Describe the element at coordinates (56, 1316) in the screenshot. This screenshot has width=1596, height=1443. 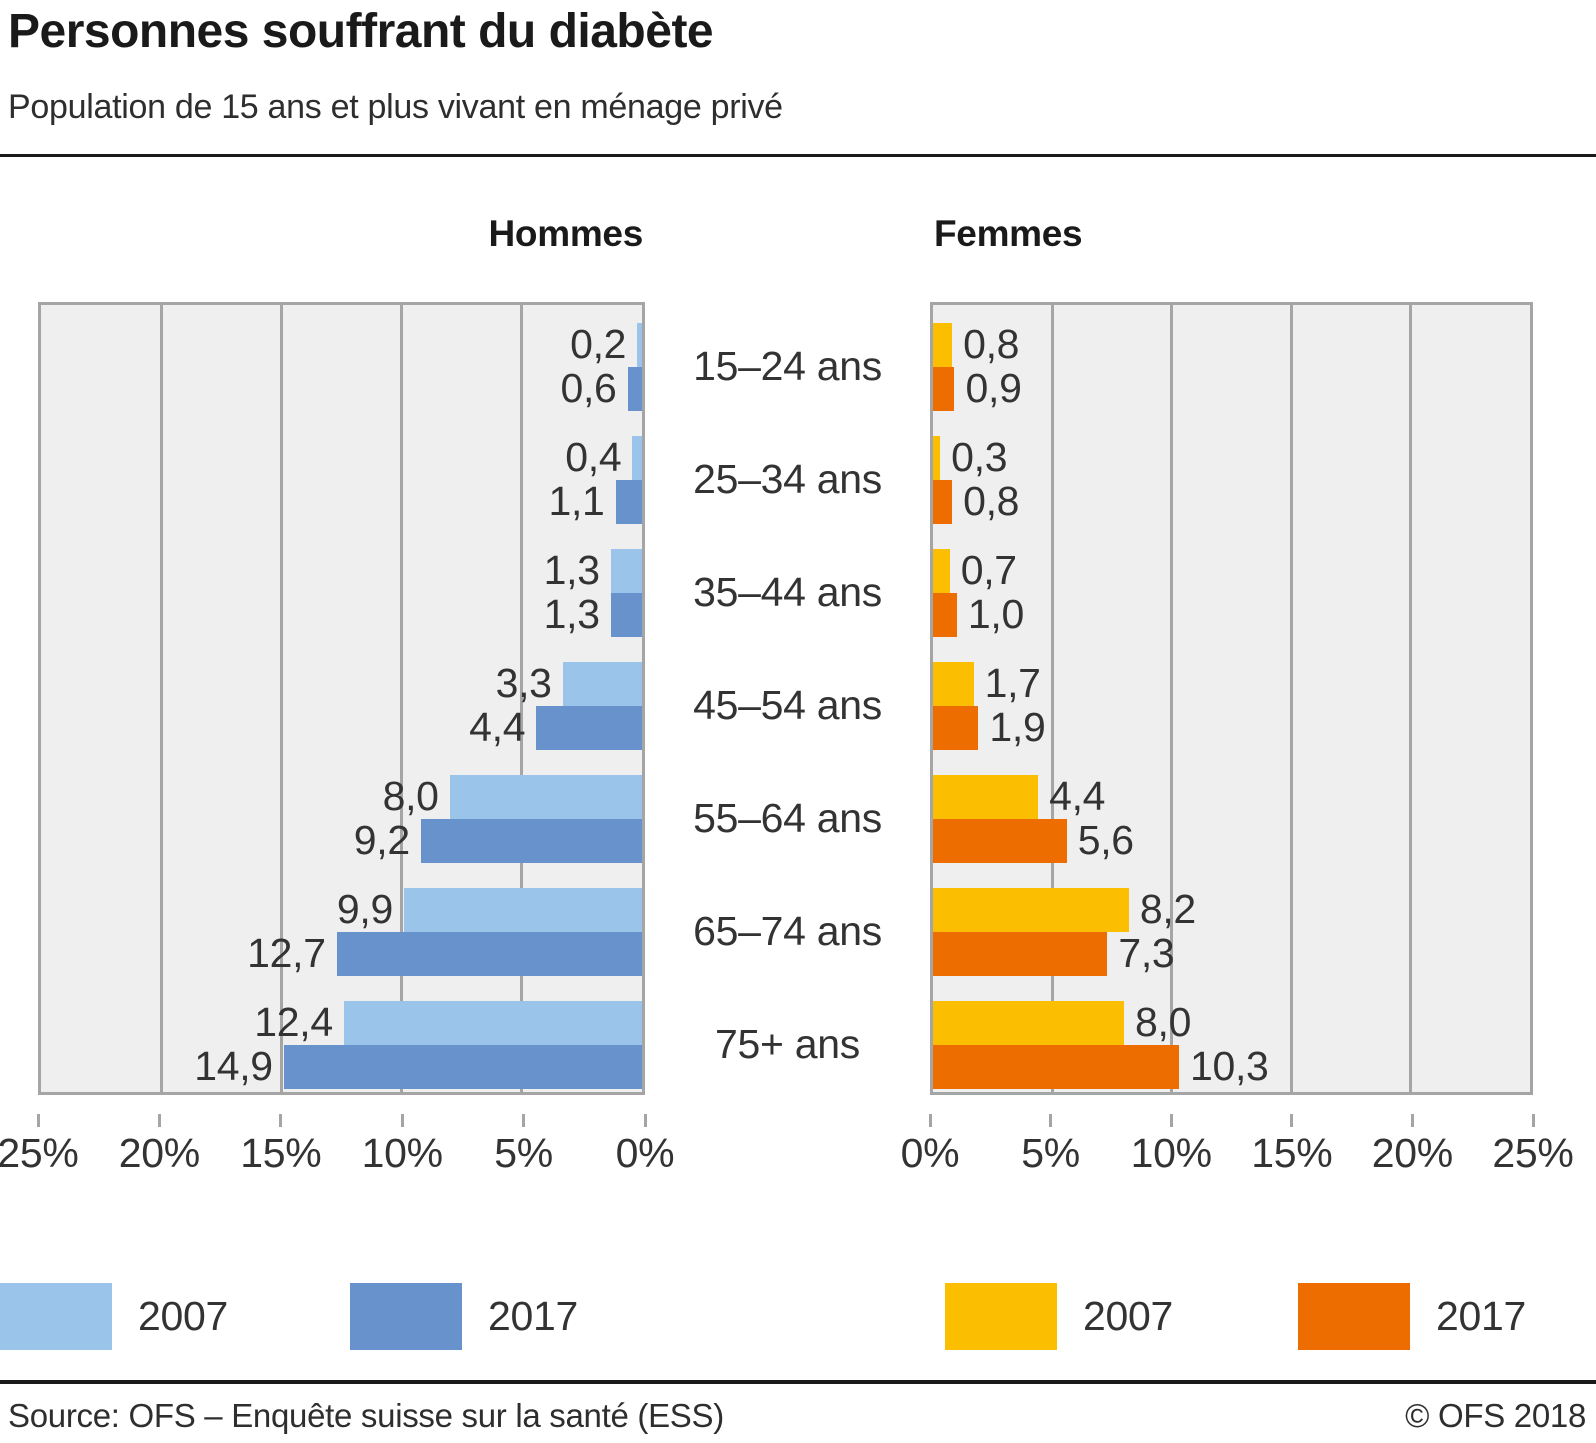
I see `legend-swatch-hommes-2007` at that location.